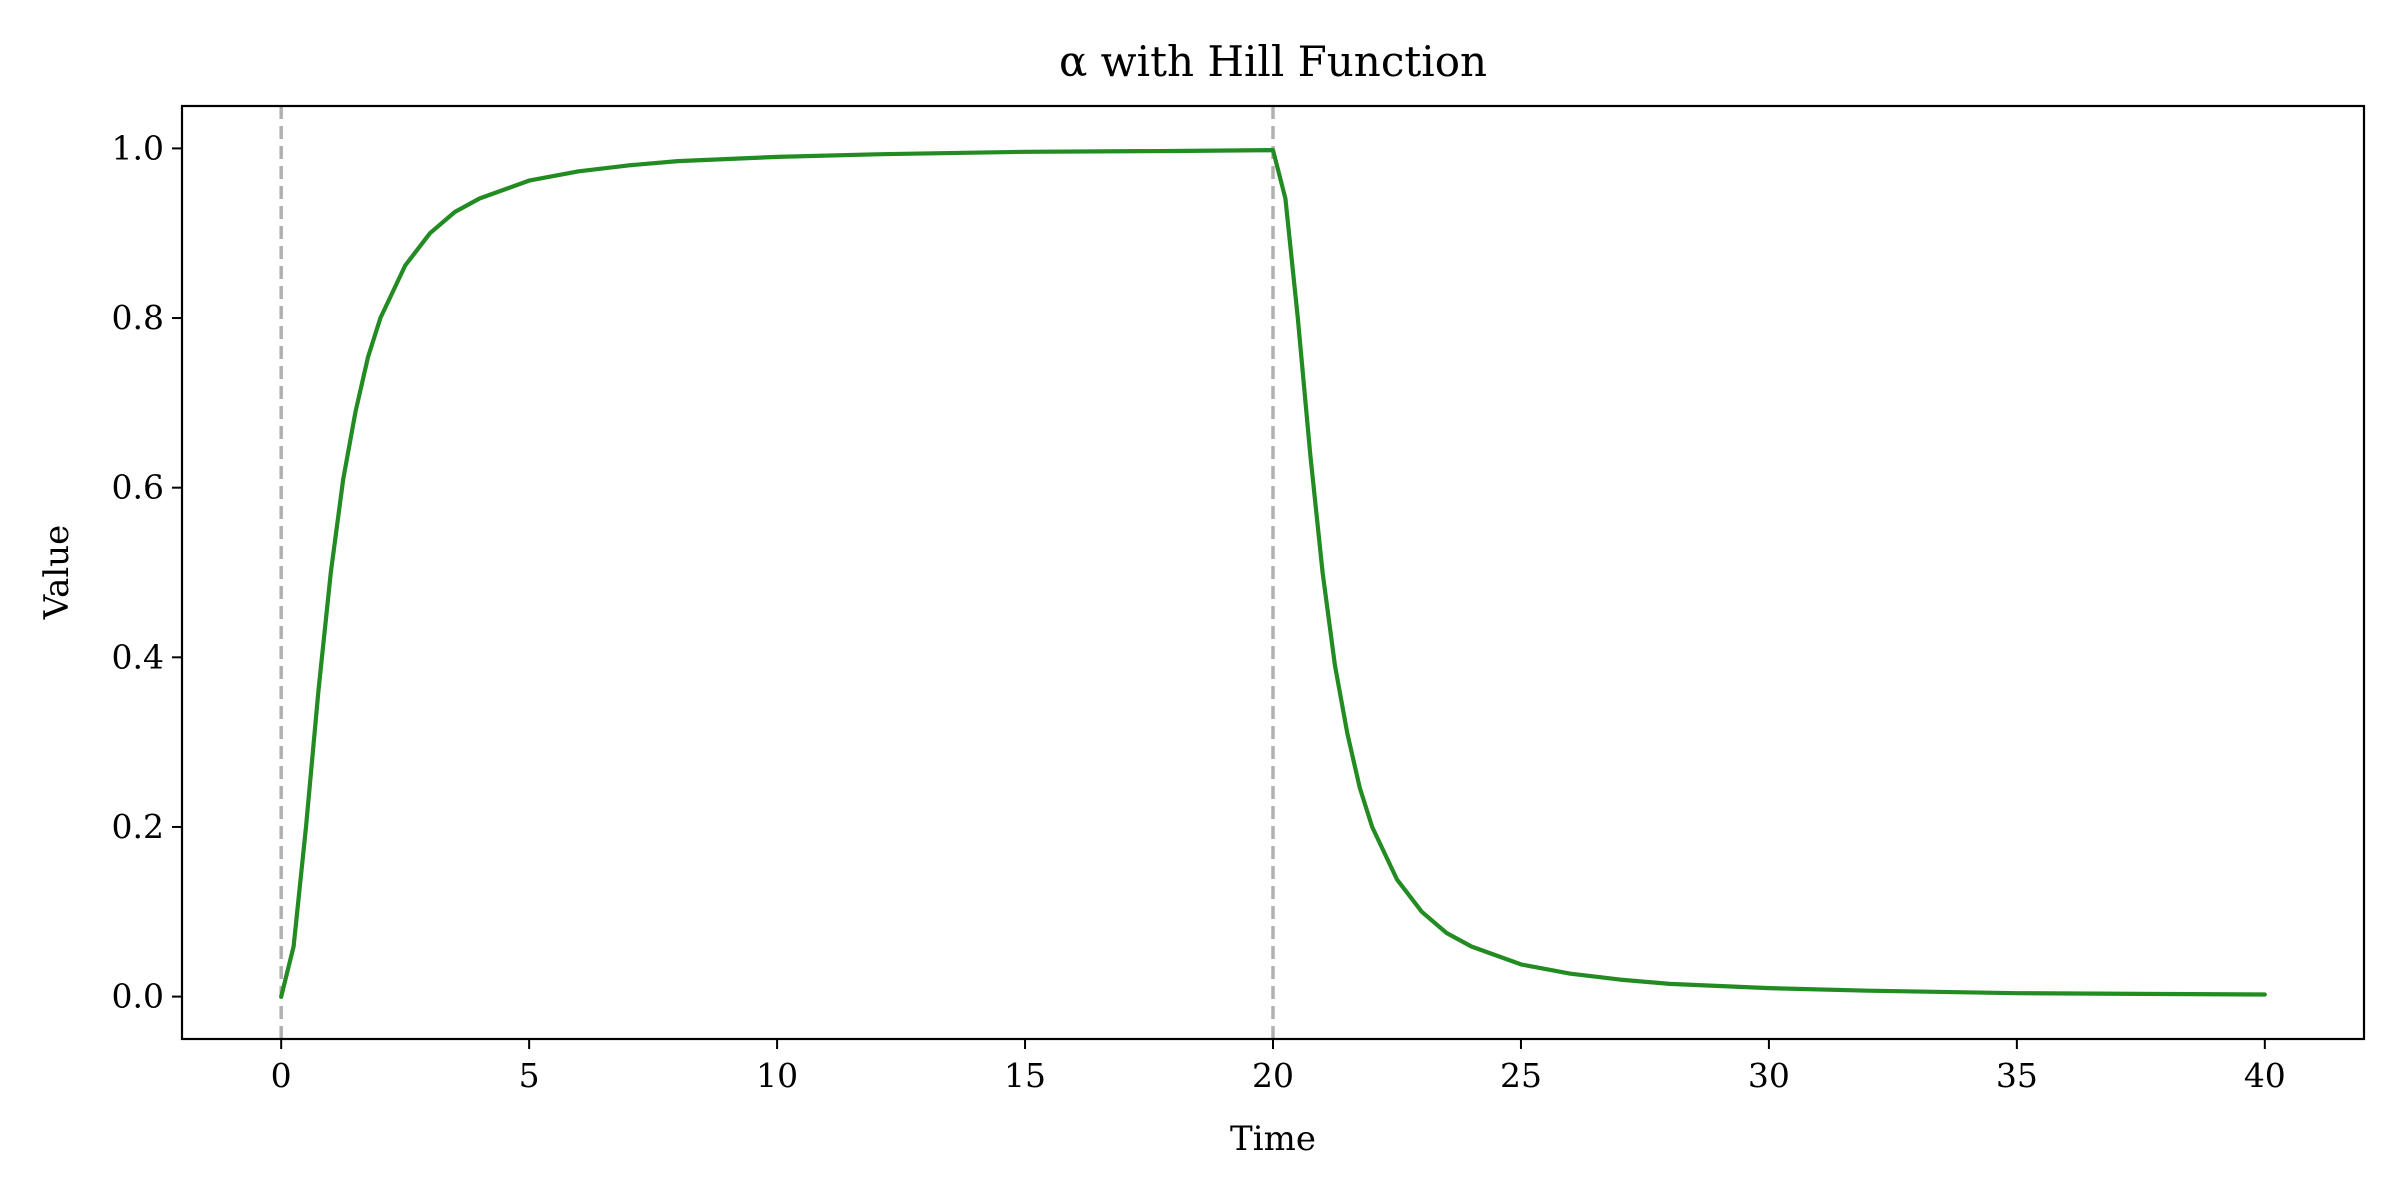 This screenshot has height=1200, width=2400. What do you see at coordinates (138, 656) in the screenshot?
I see `y-tick-label: 0.4` at bounding box center [138, 656].